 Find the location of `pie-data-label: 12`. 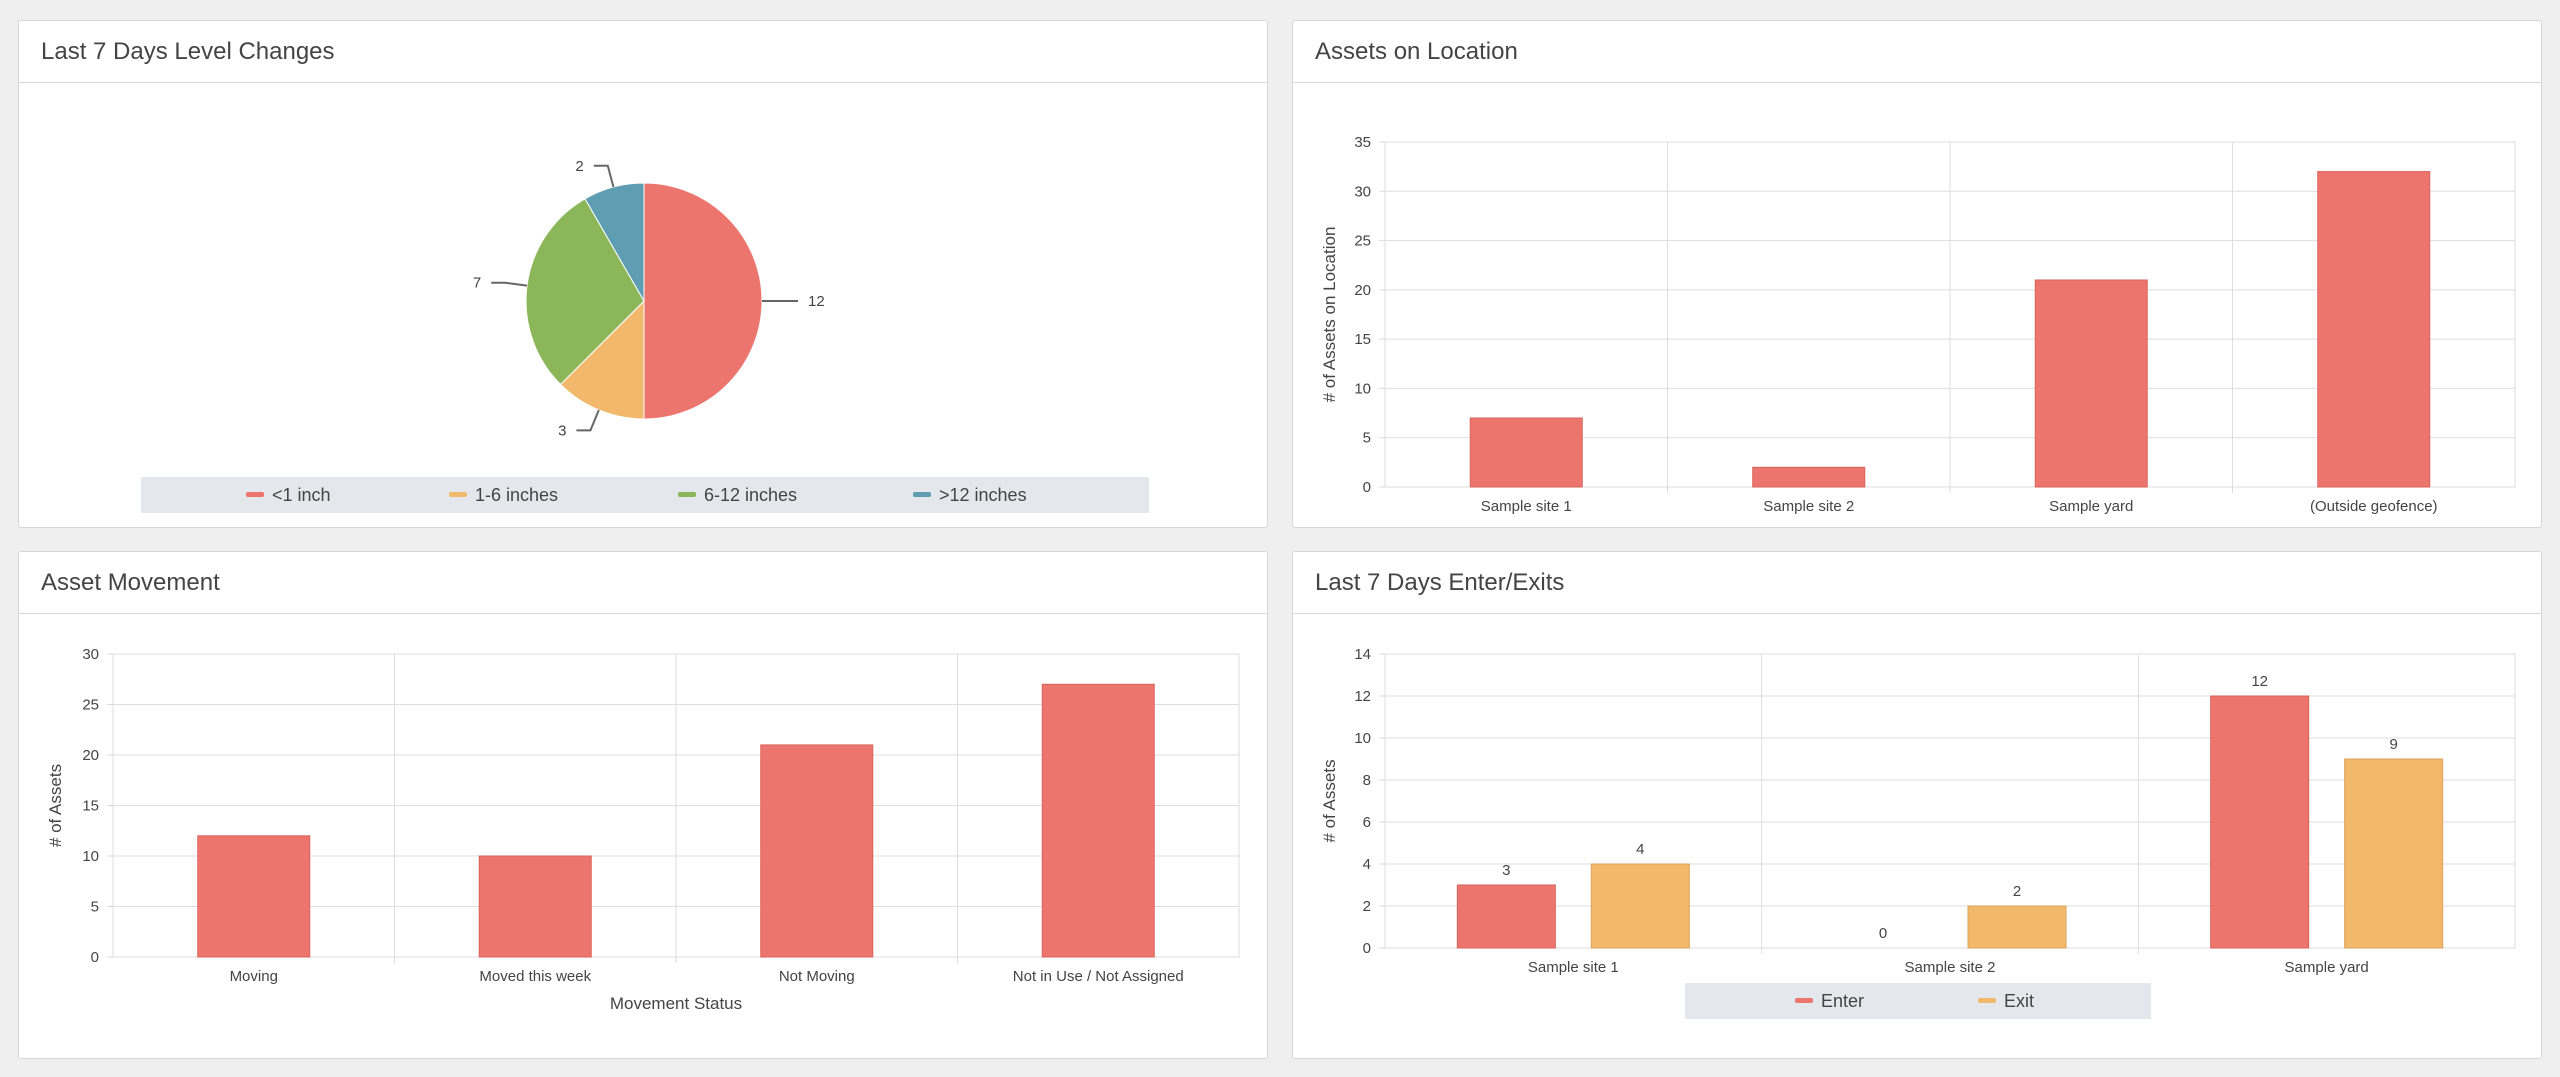

pie-data-label: 12 is located at coordinates (816, 301).